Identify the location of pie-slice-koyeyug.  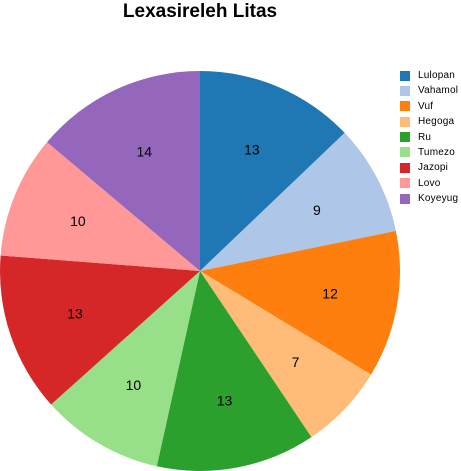
(124, 171).